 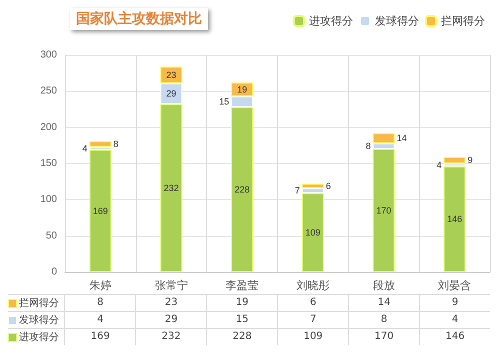 I want to click on data-label: 109, so click(x=312, y=337).